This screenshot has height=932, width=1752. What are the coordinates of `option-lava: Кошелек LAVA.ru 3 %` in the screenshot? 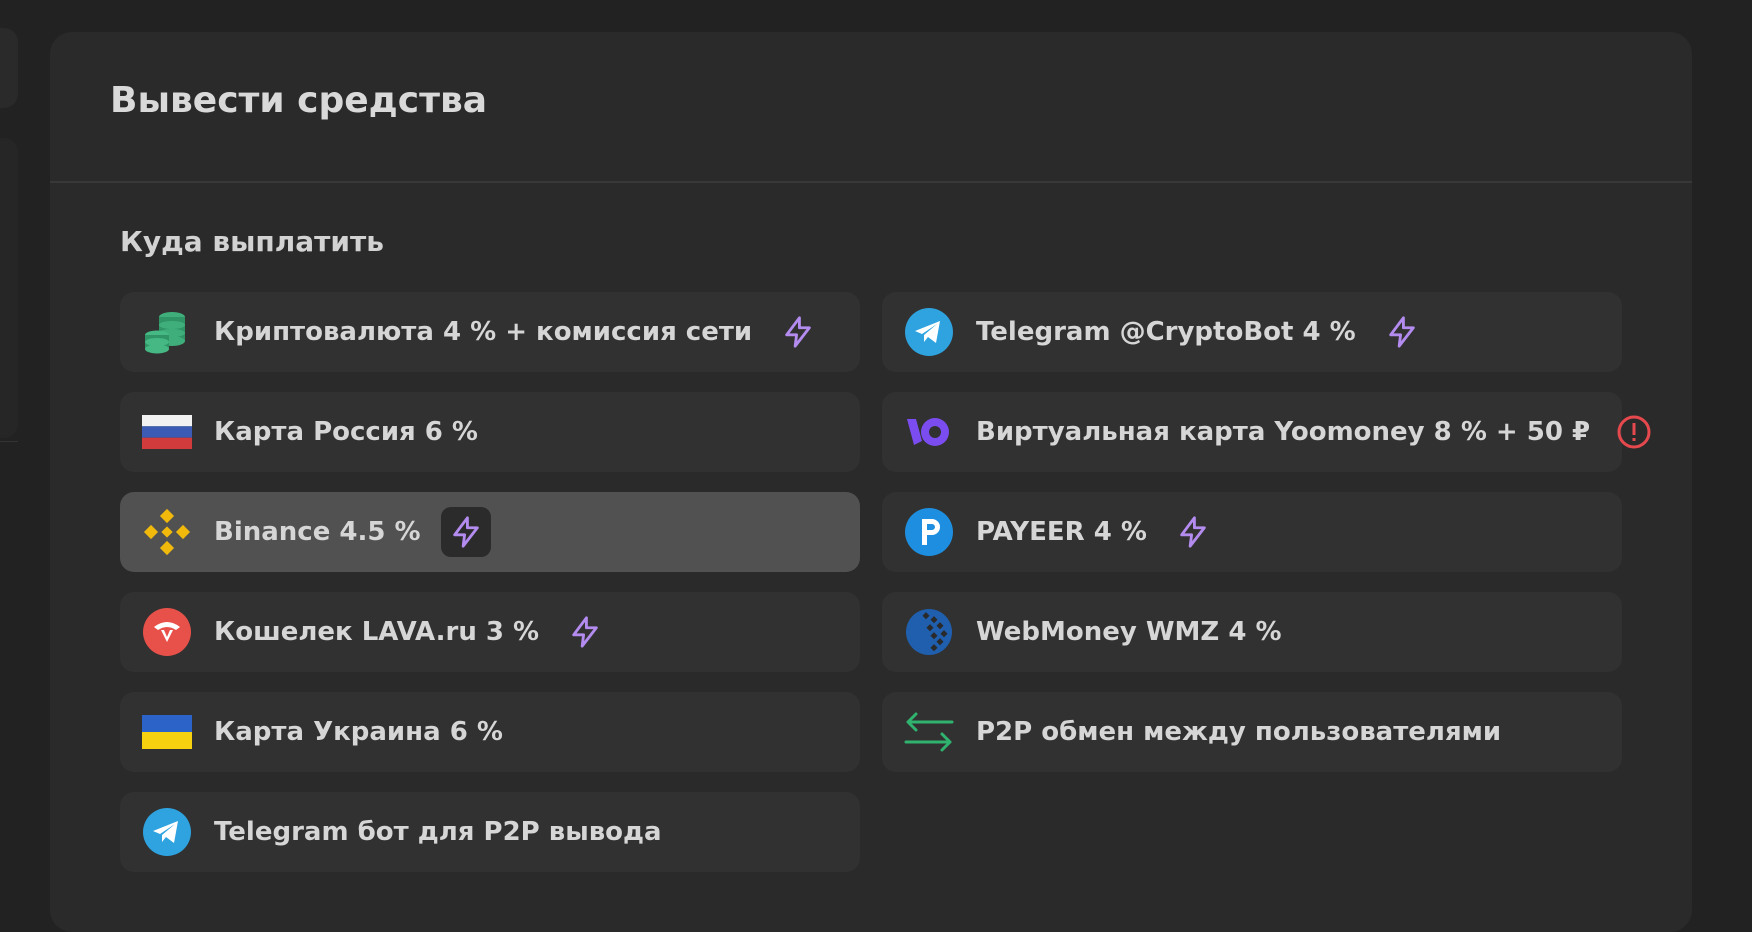 It's located at (490, 632).